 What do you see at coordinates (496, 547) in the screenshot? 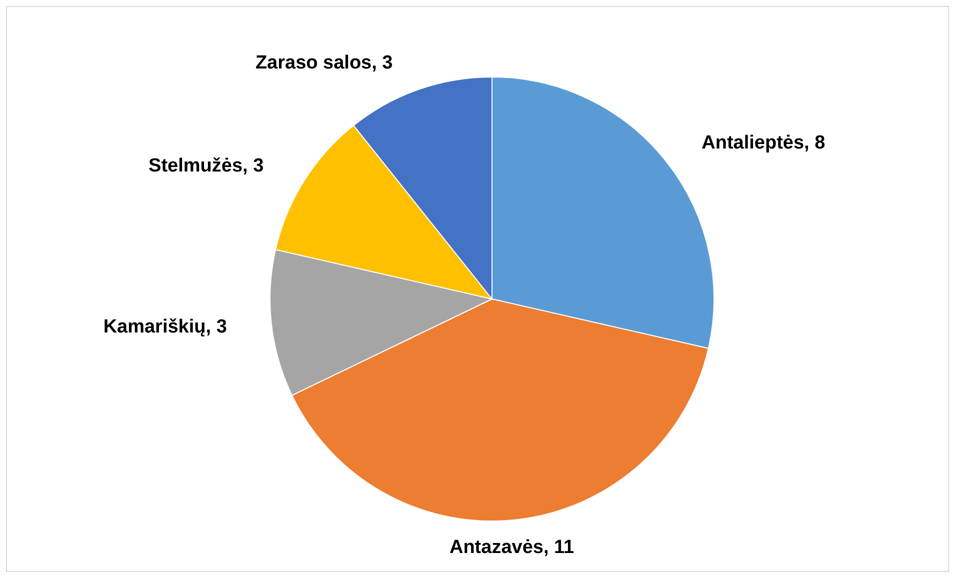
I see `slice-label: Antazavės` at bounding box center [496, 547].